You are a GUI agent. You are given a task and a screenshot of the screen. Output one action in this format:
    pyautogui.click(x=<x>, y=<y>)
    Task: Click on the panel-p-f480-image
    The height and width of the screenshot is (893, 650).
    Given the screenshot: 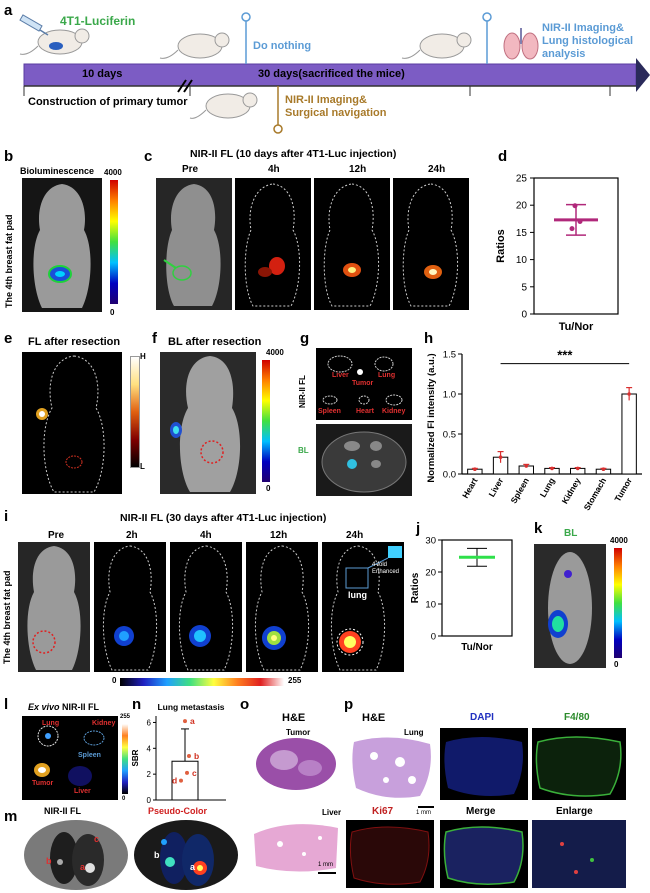 What is the action you would take?
    pyautogui.click(x=579, y=764)
    